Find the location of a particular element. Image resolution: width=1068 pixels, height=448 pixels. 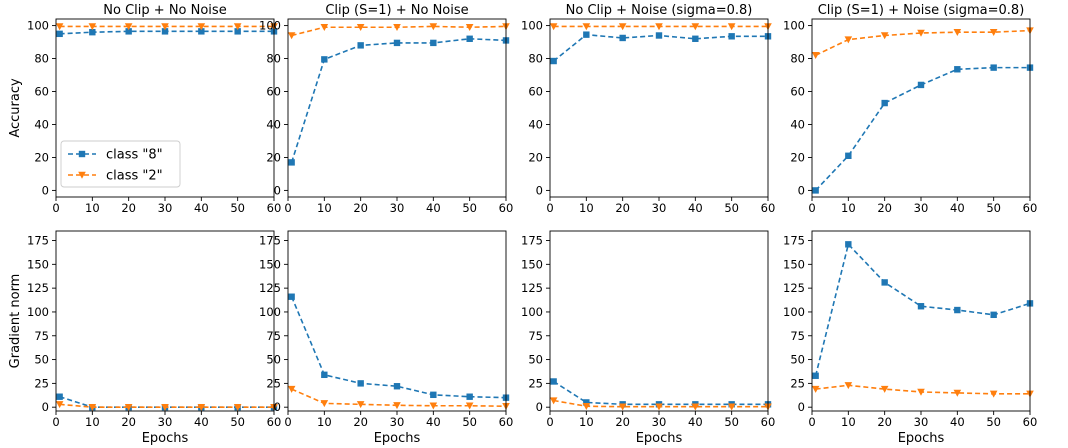

legend: class "8" class "2" is located at coordinates (120, 164).